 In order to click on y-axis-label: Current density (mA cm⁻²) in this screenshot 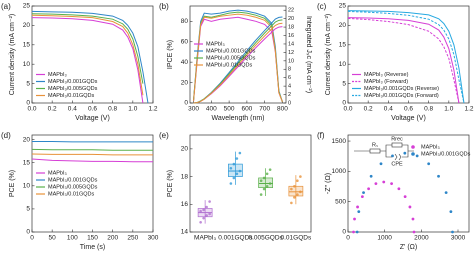, I will do `click(328, 55)`.